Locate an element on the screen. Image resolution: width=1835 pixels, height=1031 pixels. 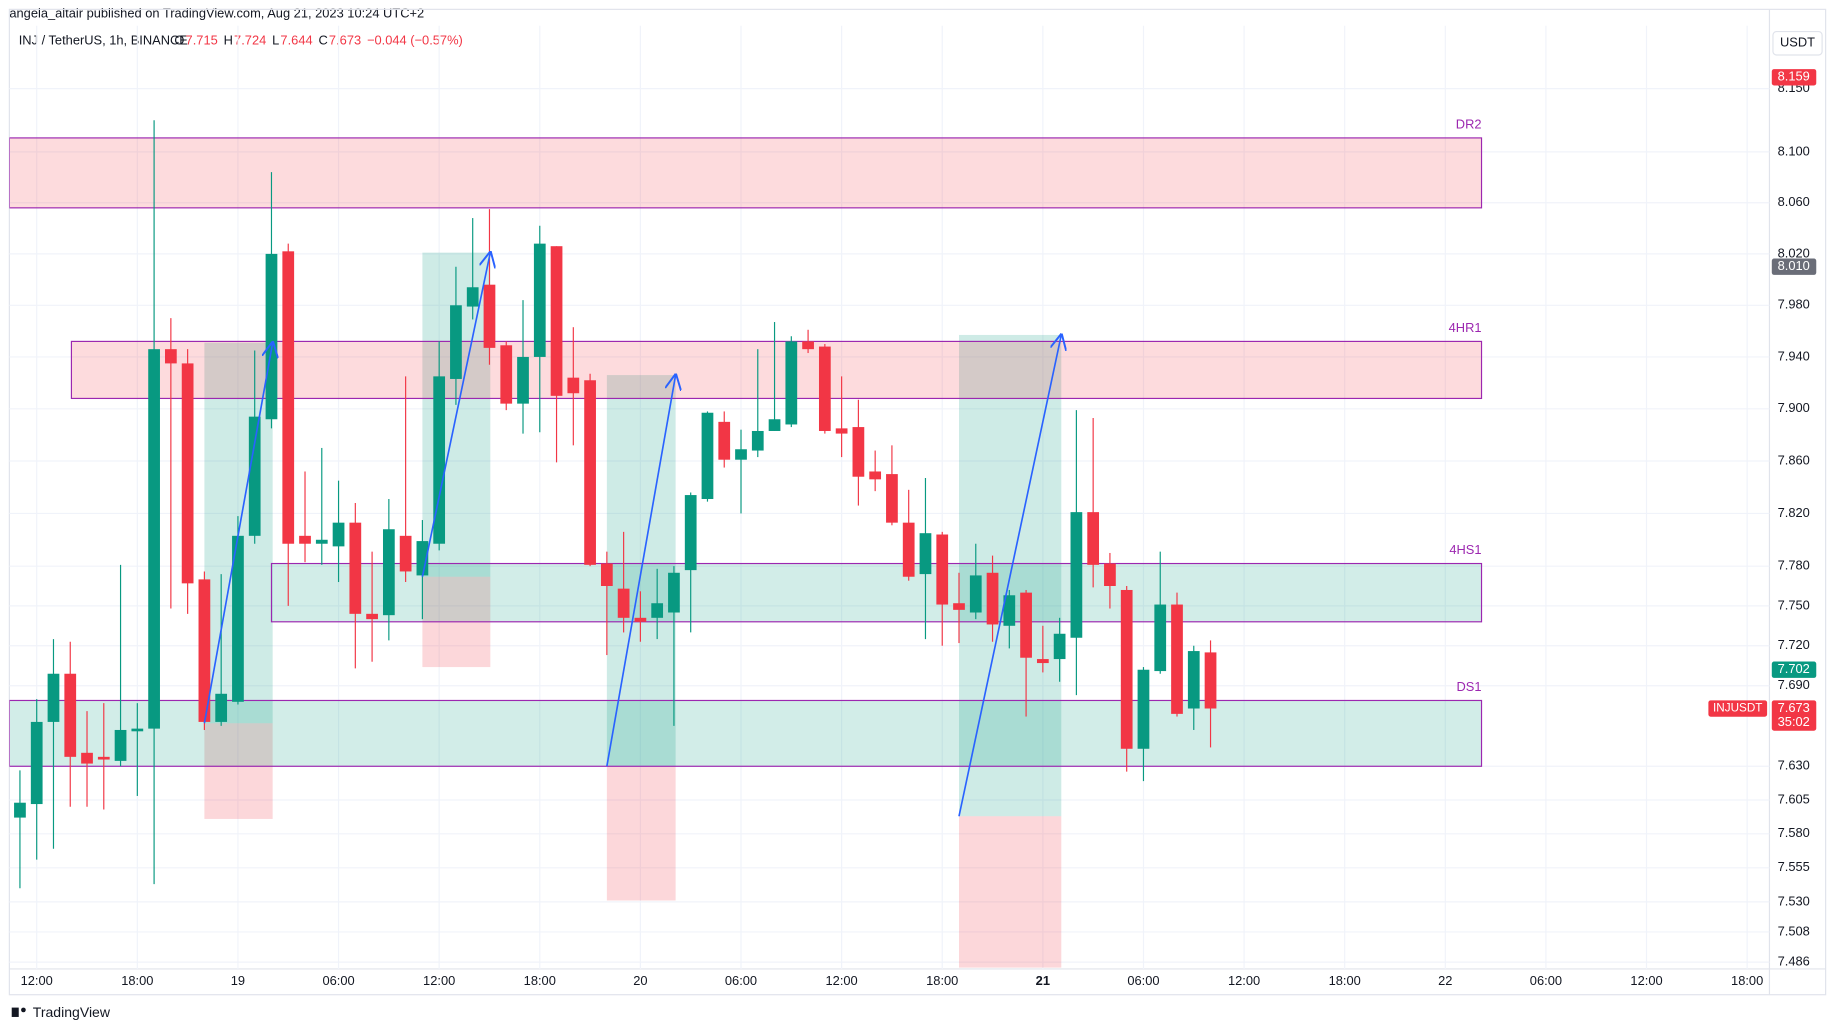
y-tick-label: 7.720 is located at coordinates (1794, 644).